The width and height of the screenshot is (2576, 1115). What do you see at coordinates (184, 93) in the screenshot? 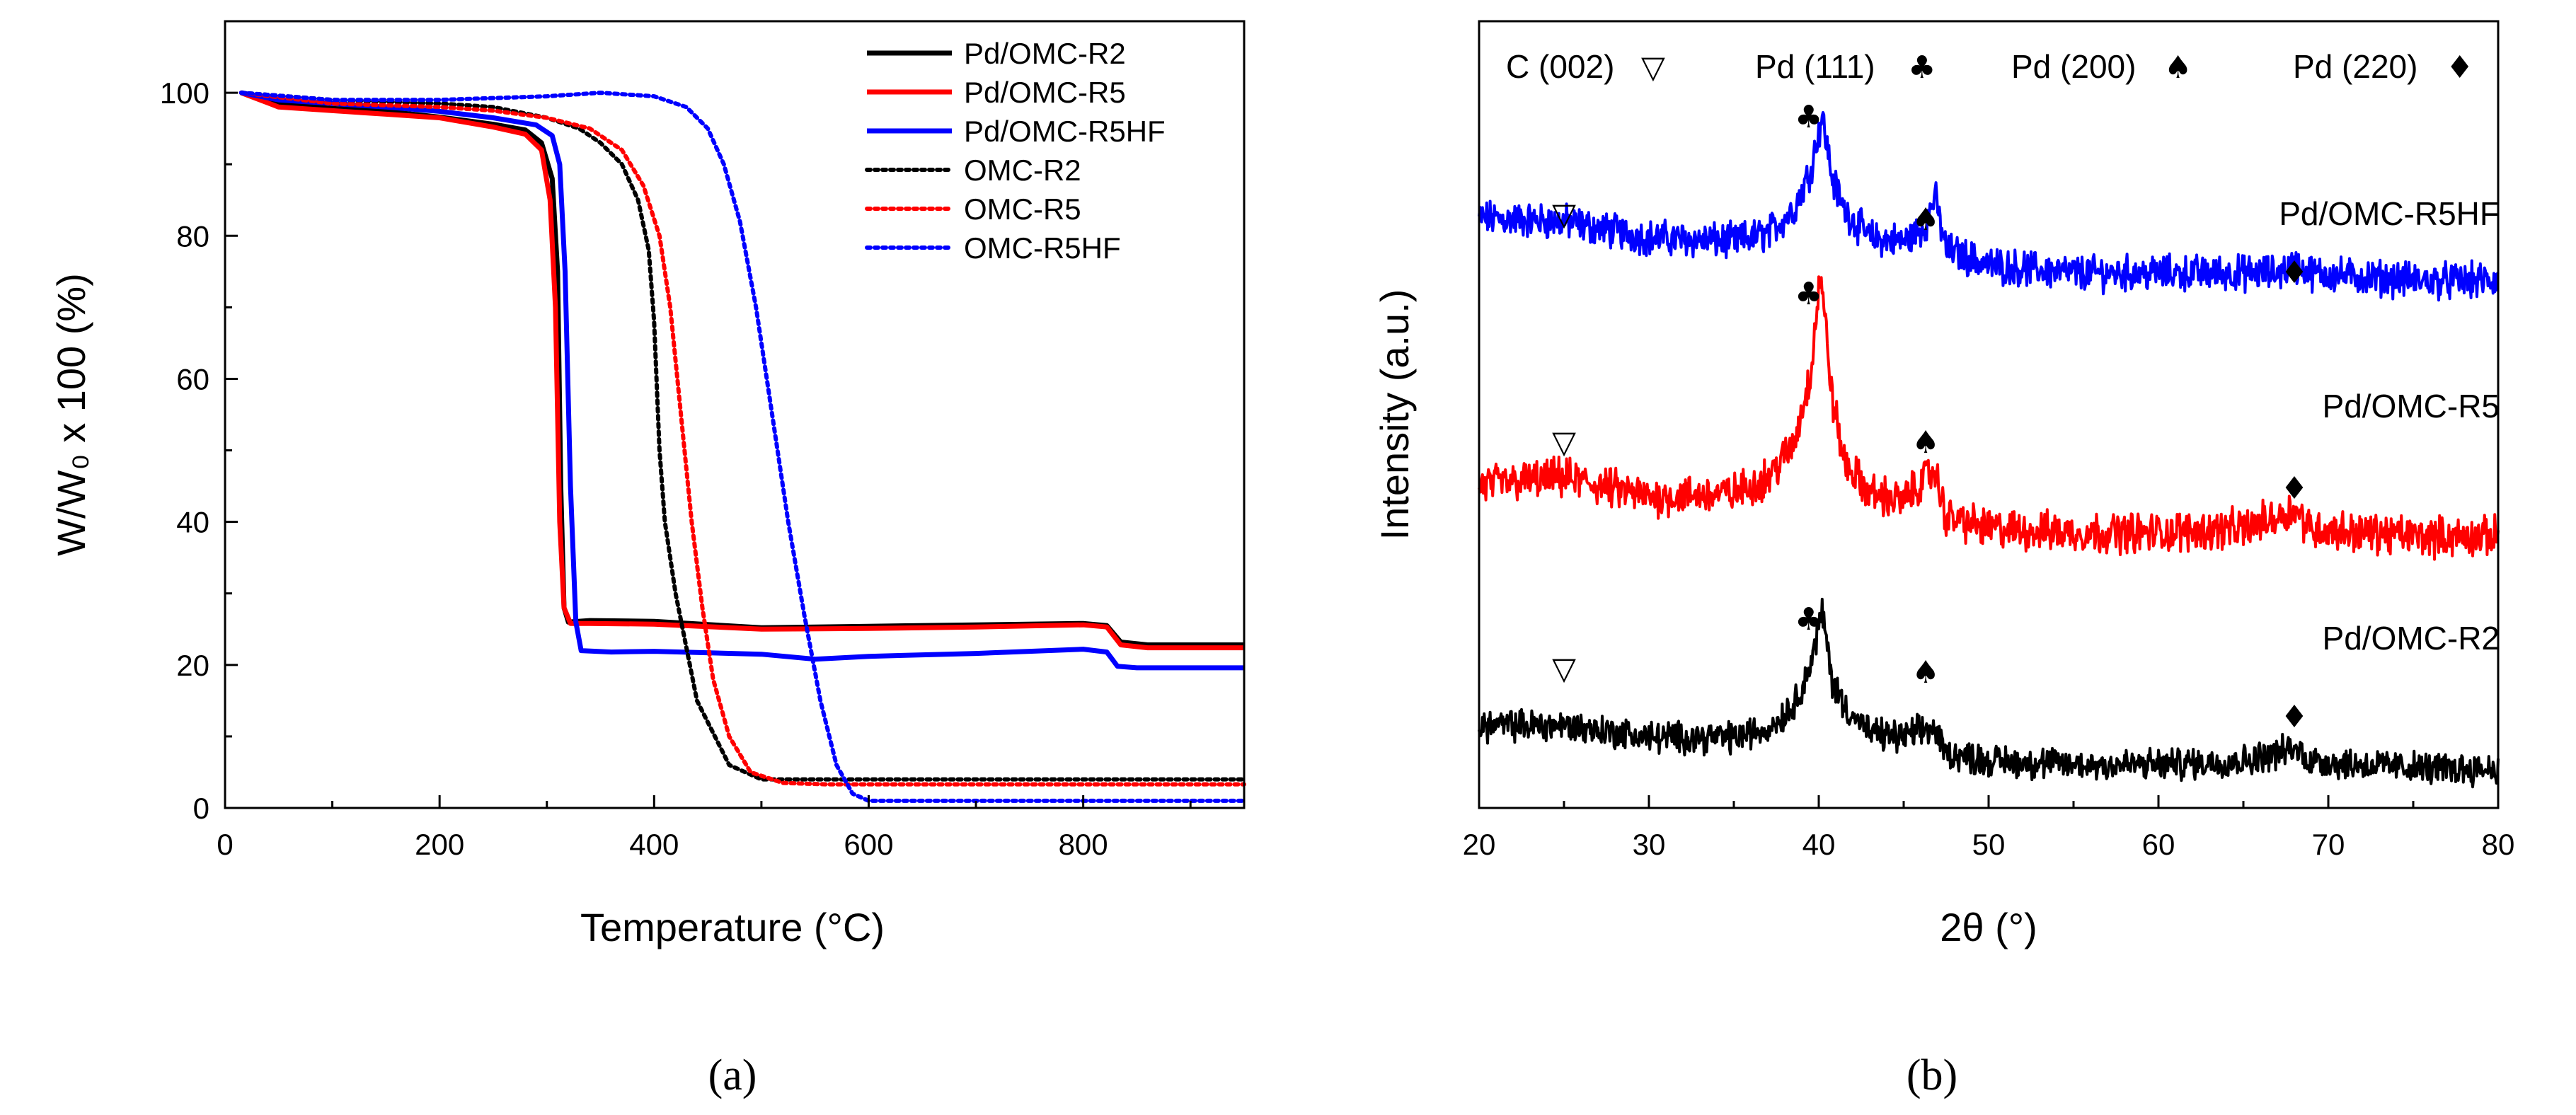
I see `y-tick-label: 100` at bounding box center [184, 93].